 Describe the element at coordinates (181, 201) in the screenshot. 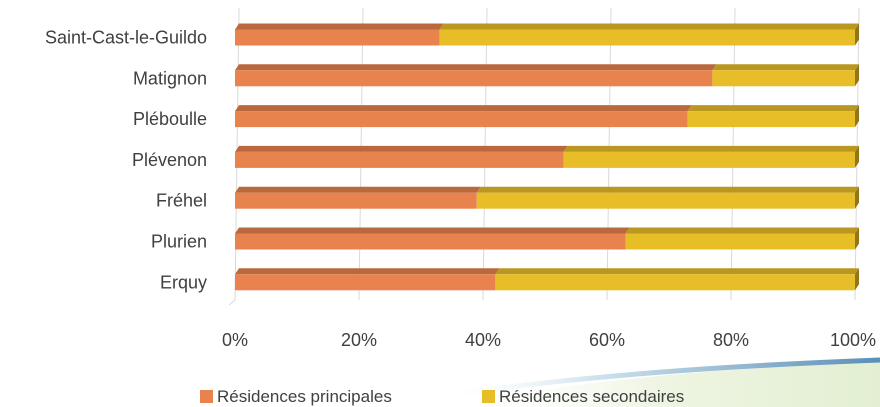

I see `category-label: Fréhel` at that location.